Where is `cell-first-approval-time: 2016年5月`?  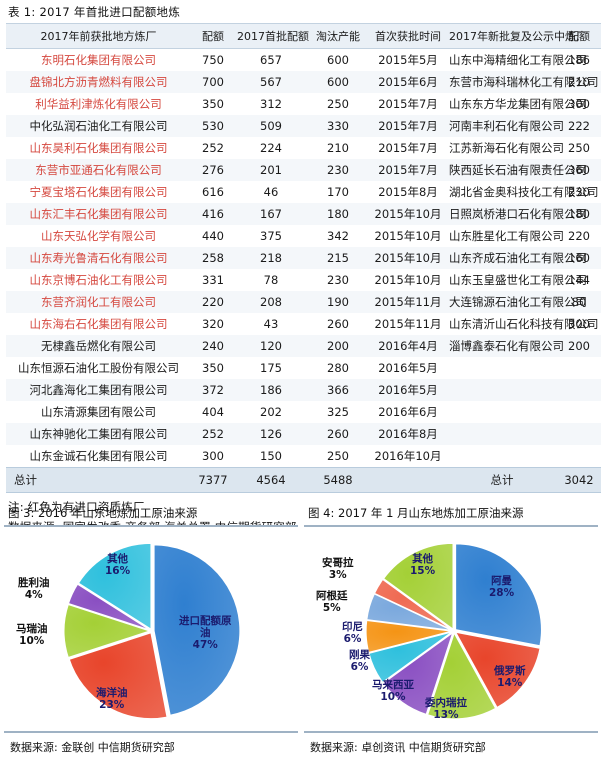
cell-first-approval-time: 2016年5月 is located at coordinates (408, 368).